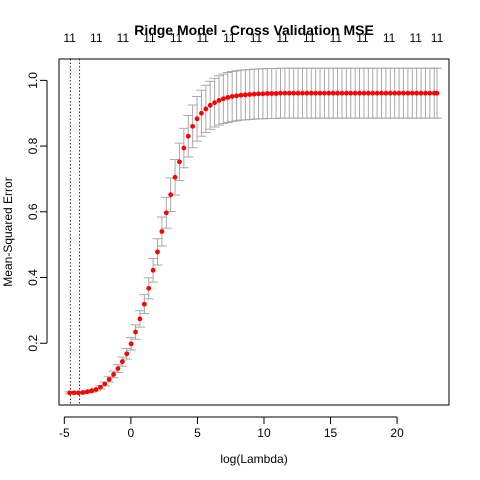  What do you see at coordinates (197, 433) in the screenshot?
I see `x-tick-label: 5` at bounding box center [197, 433].